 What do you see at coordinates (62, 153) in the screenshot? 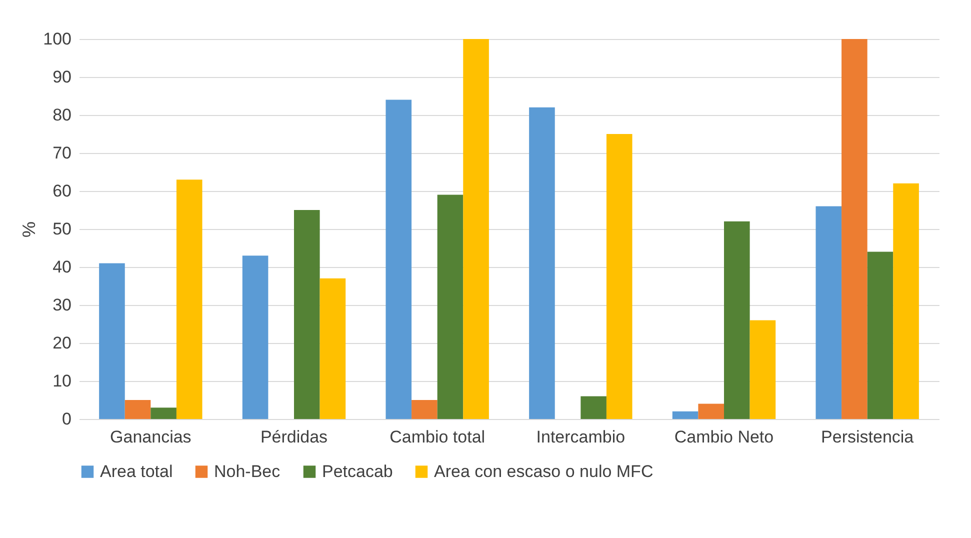
I see `y-tick-label: 70` at bounding box center [62, 153].